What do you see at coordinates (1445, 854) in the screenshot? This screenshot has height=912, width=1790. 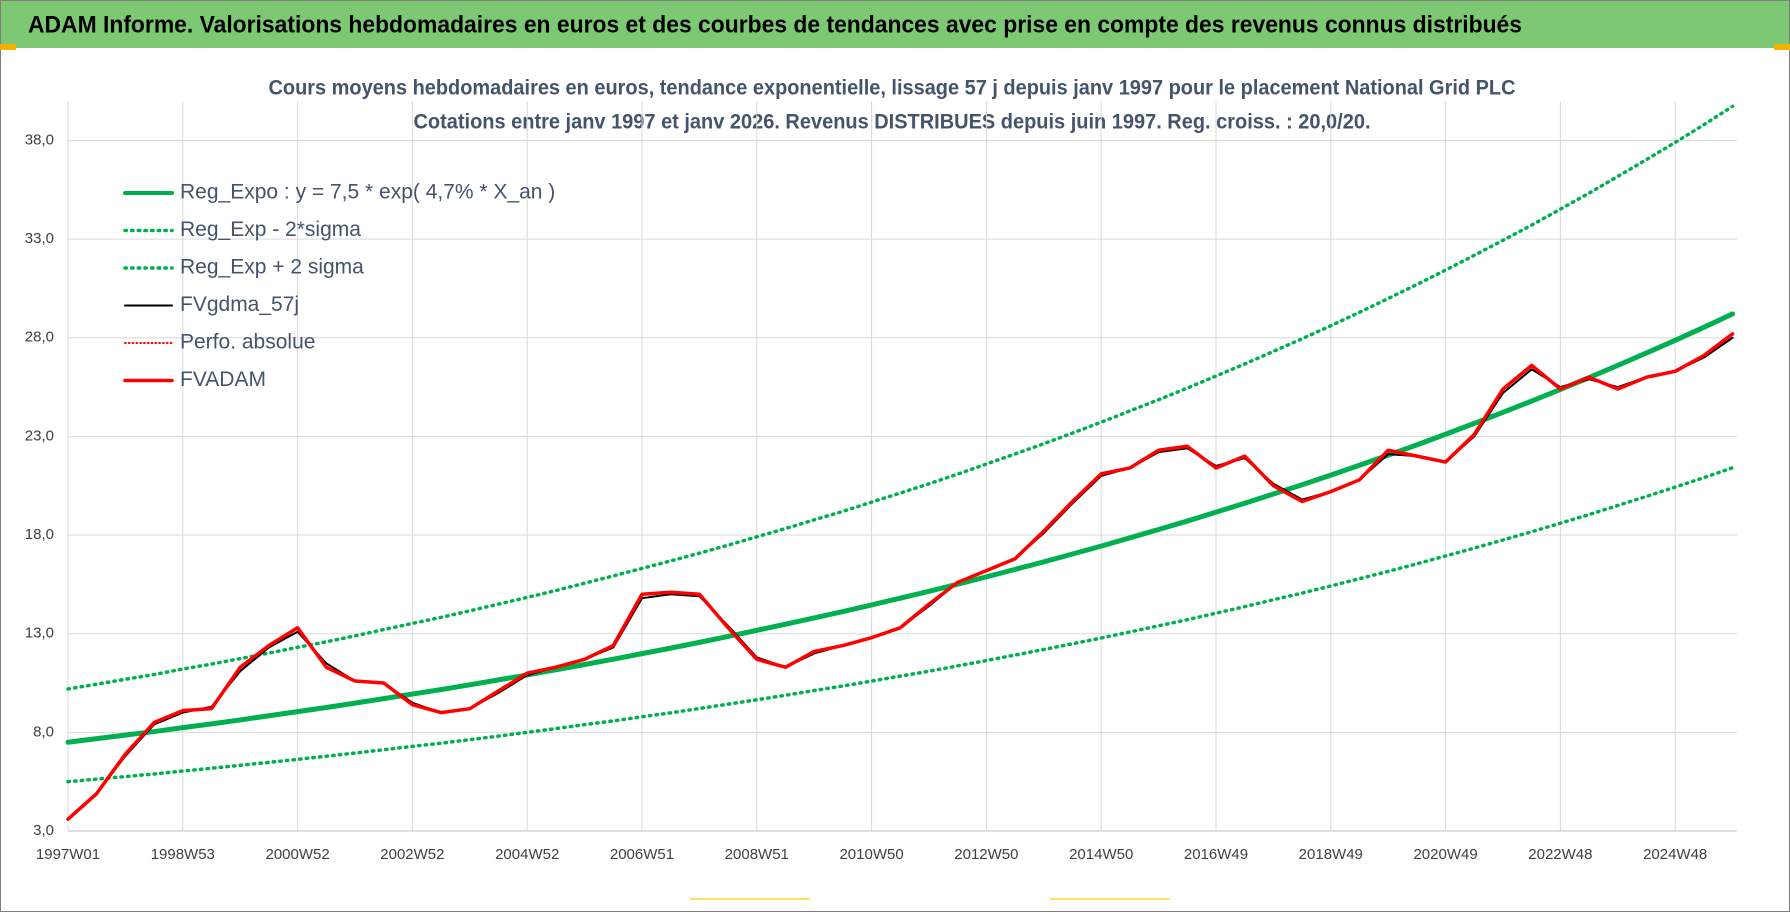 I see `x-tick-label: 2020W49` at bounding box center [1445, 854].